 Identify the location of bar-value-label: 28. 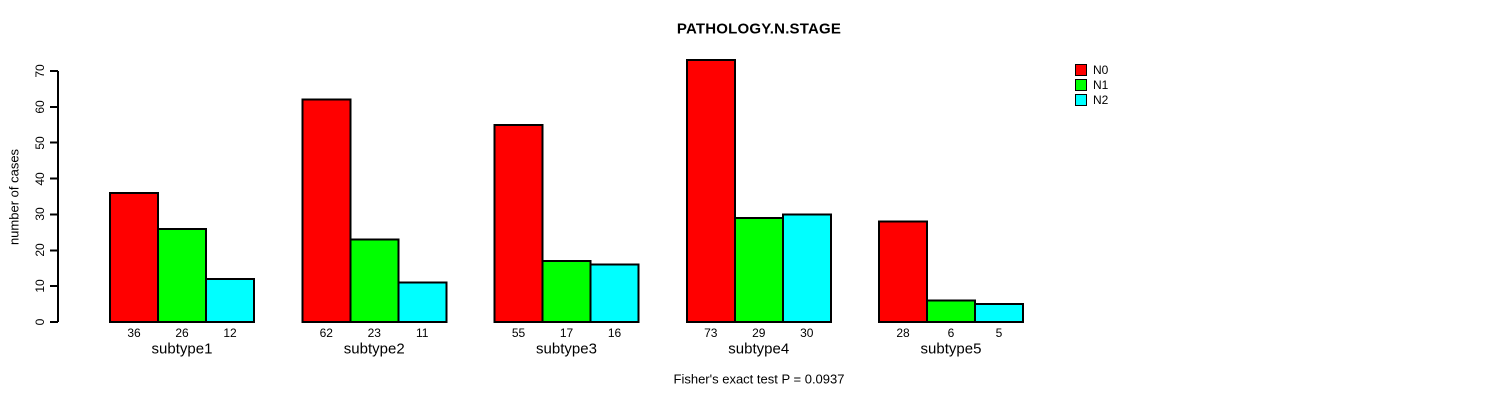
(903, 333).